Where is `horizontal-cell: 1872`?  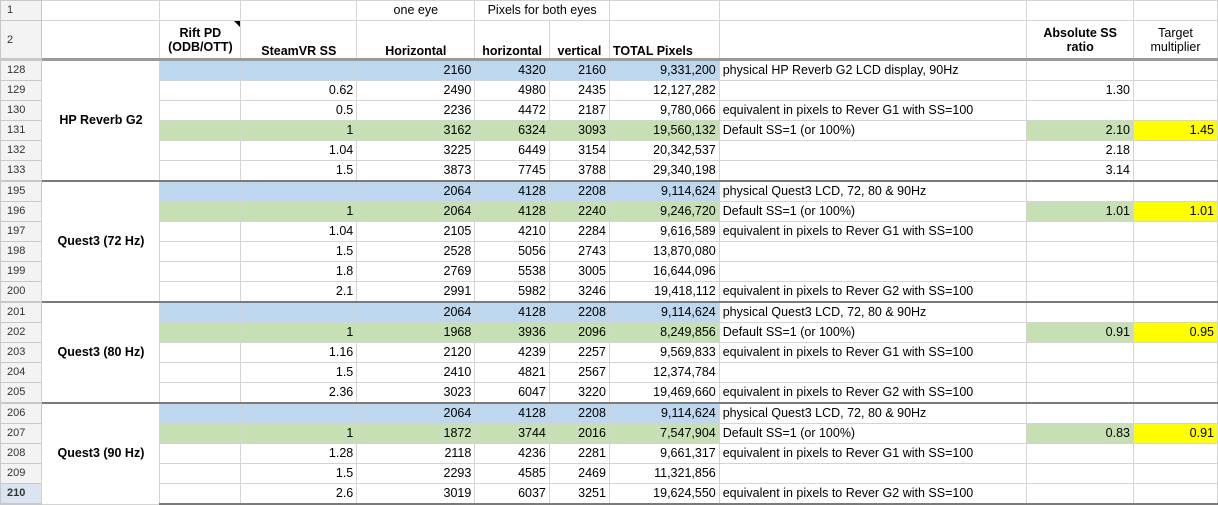 horizontal-cell: 1872 is located at coordinates (416, 433).